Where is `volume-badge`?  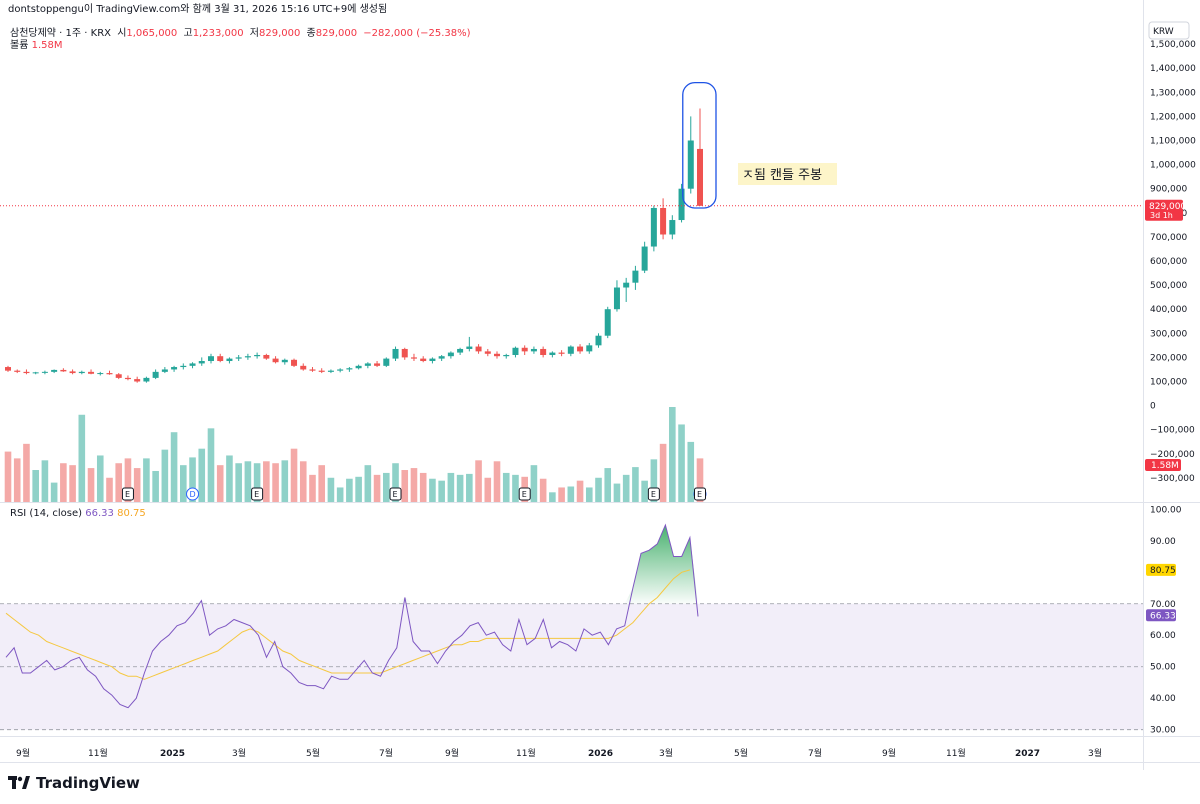
volume-badge is located at coordinates (1163, 465).